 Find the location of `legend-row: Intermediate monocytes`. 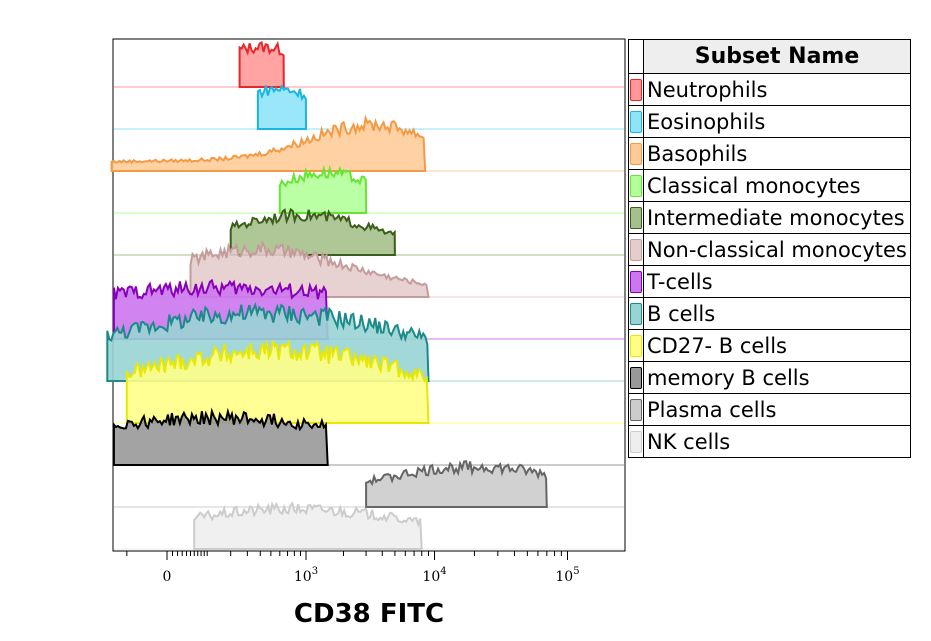

legend-row: Intermediate monocytes is located at coordinates (769, 217).